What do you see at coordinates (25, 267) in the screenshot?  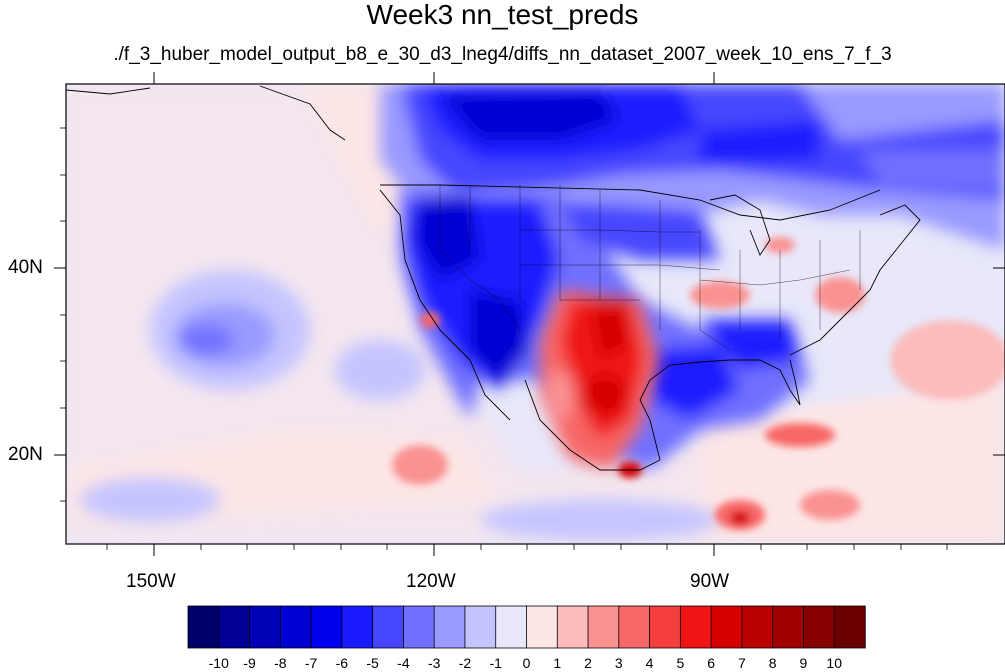 I see `lat-label-40n: 40N` at bounding box center [25, 267].